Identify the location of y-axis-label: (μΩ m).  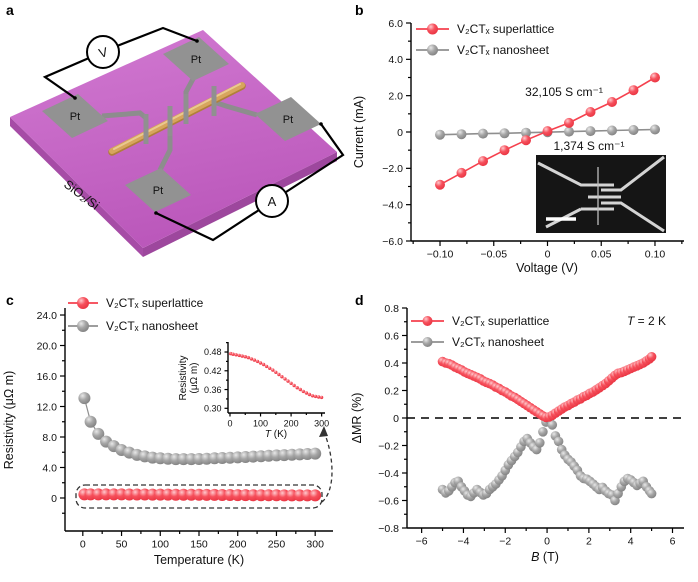
(194, 377).